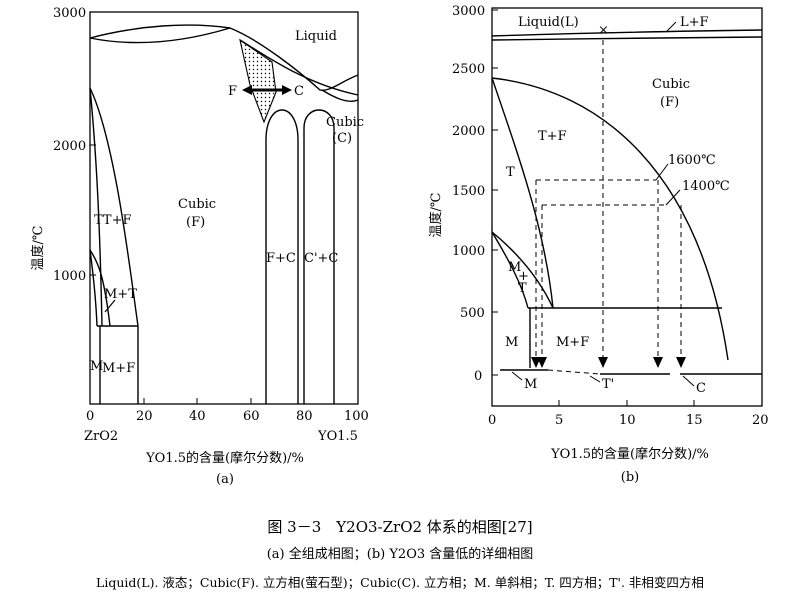  What do you see at coordinates (603, 362) in the screenshot?
I see `panel-b-drop-8-head` at bounding box center [603, 362].